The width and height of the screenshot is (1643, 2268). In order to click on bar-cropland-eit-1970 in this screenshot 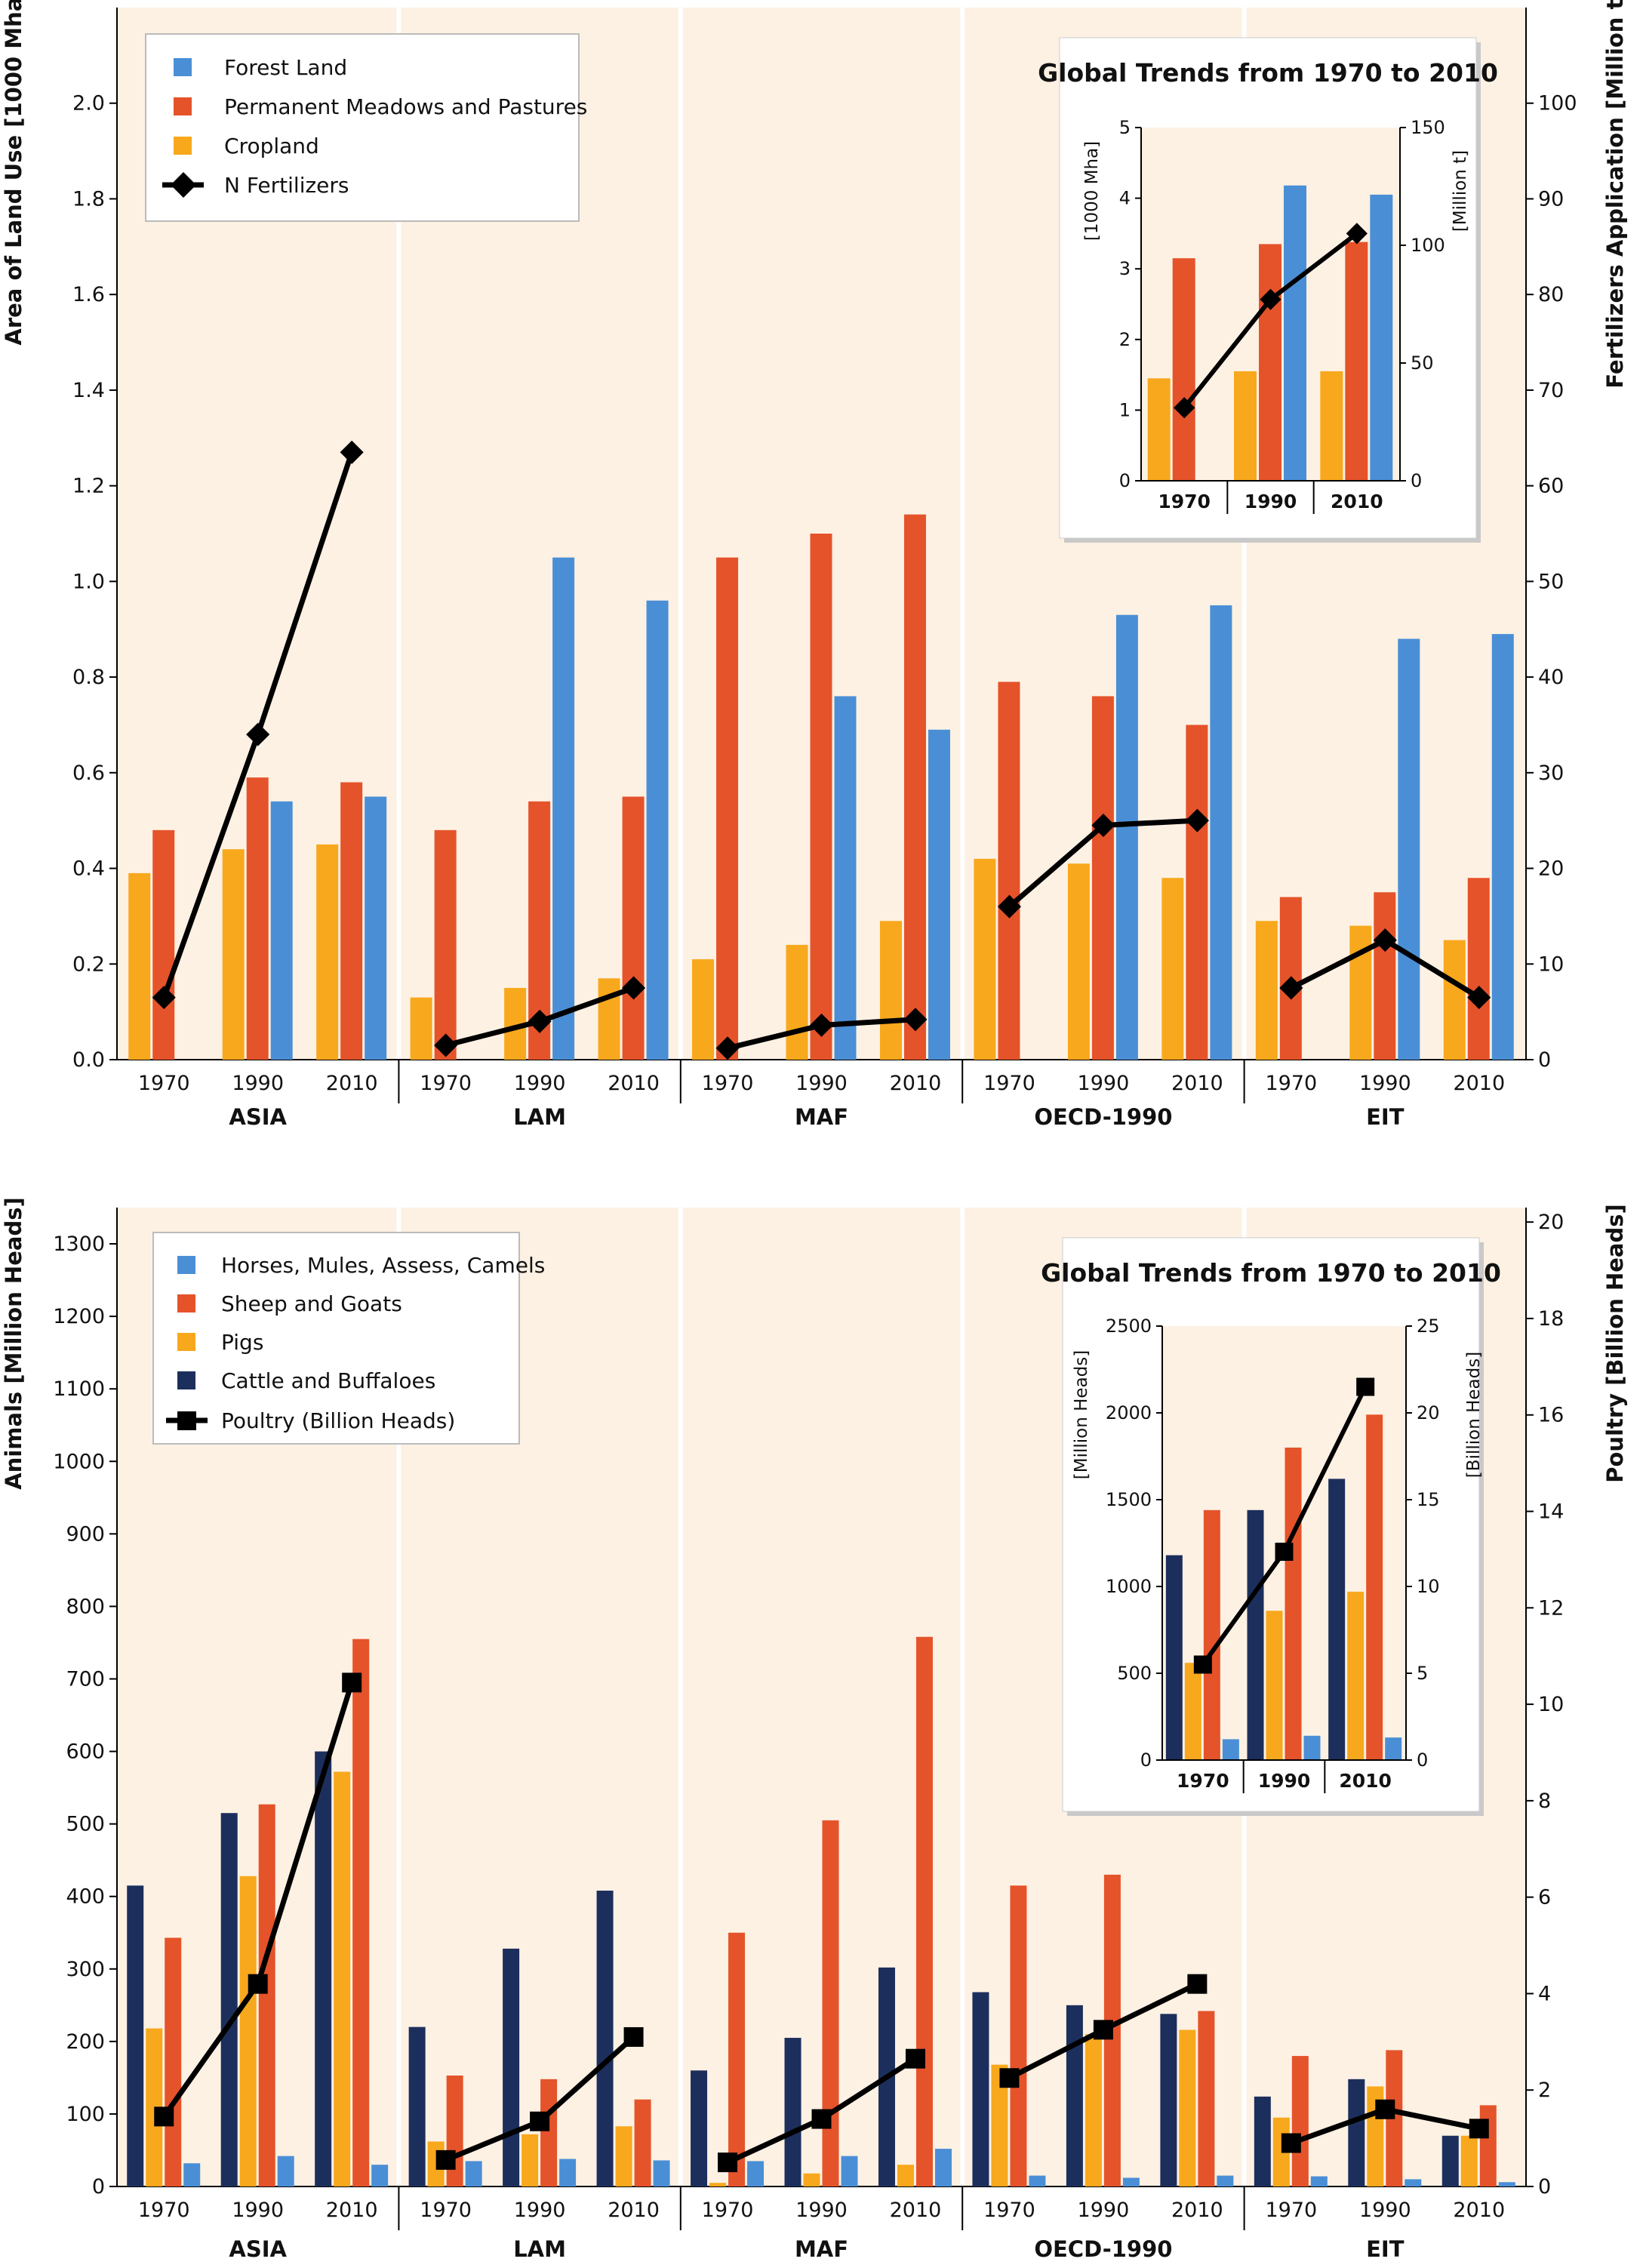, I will do `click(1266, 991)`.